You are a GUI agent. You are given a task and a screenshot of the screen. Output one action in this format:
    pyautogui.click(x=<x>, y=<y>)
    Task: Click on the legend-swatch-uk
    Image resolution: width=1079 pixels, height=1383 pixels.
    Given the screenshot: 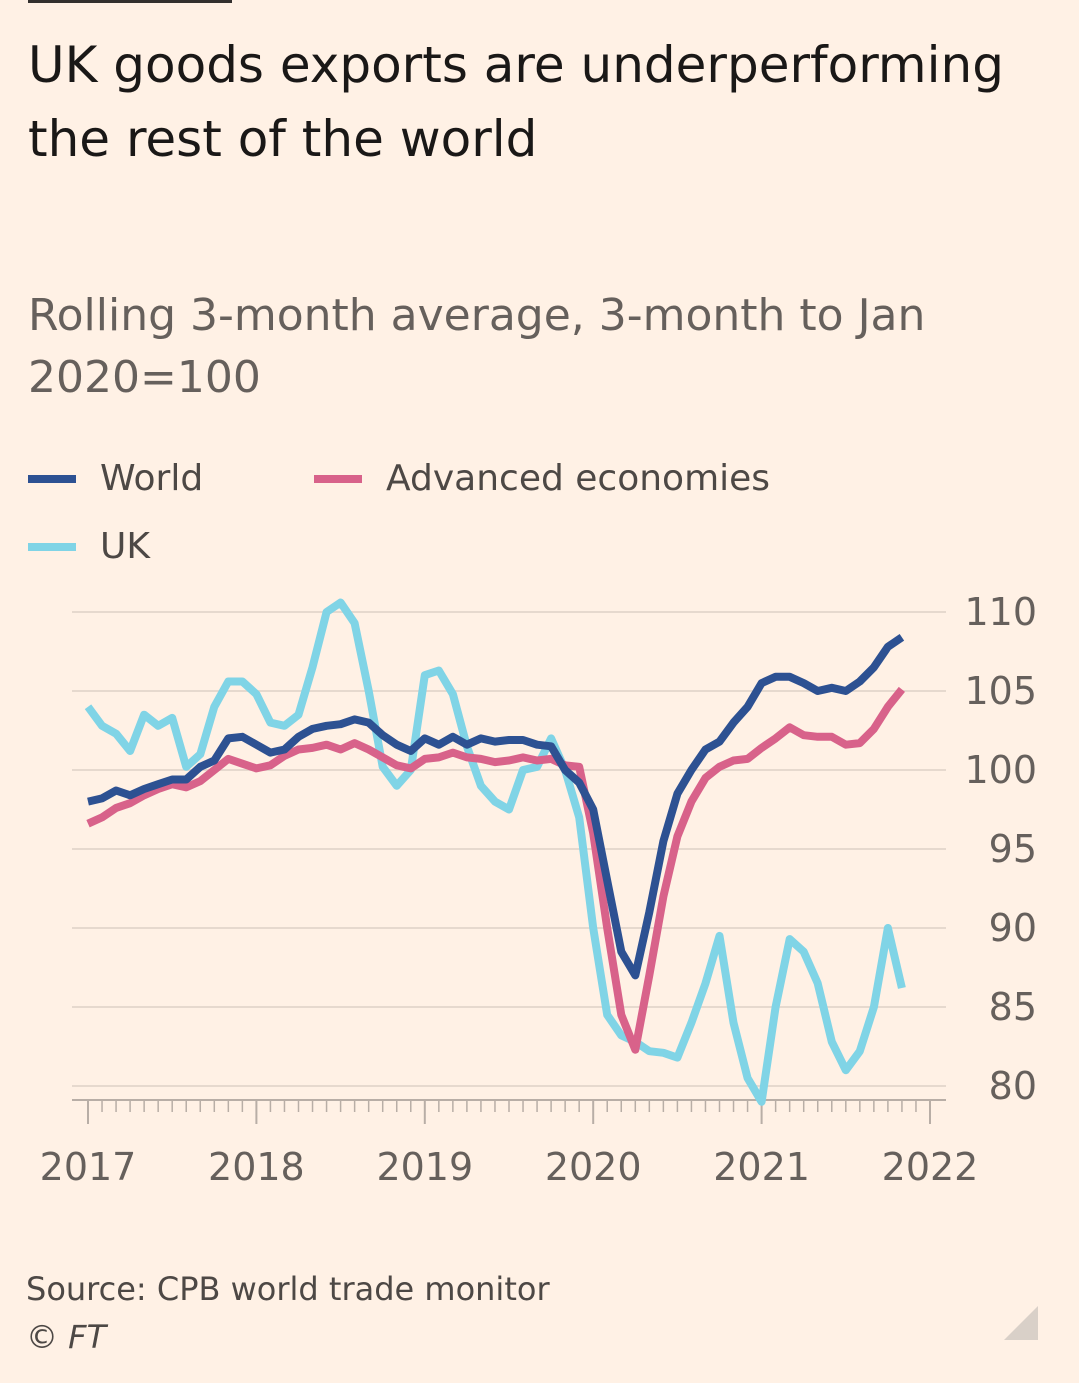 What is the action you would take?
    pyautogui.click(x=52, y=546)
    